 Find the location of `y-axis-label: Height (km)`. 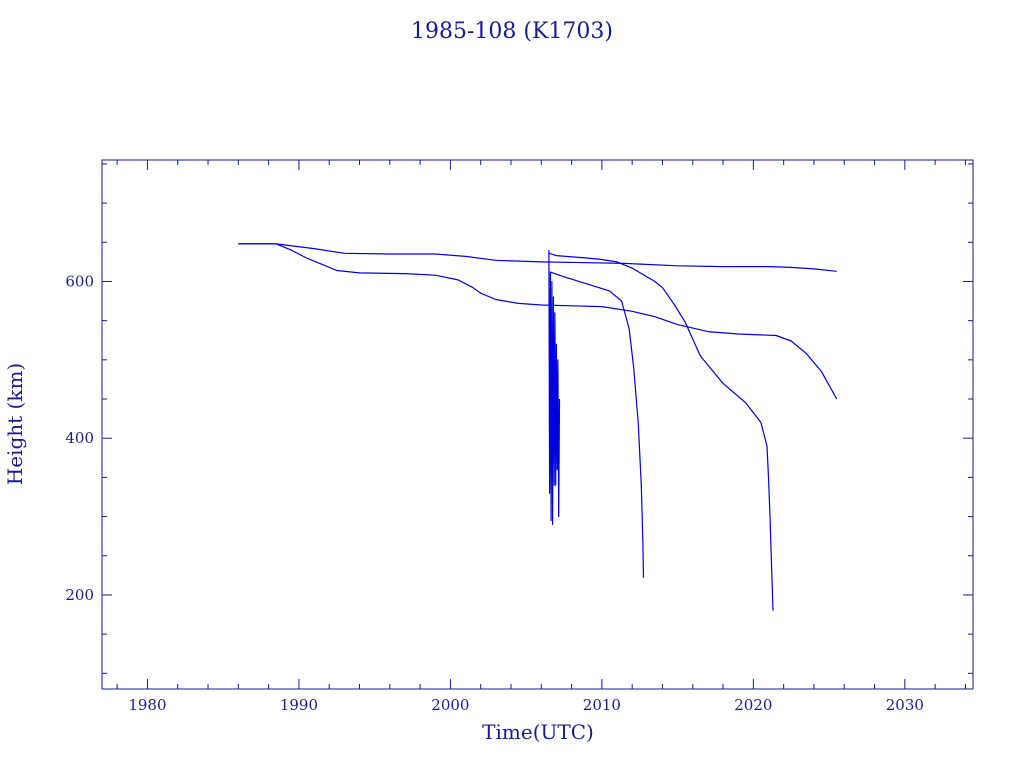

y-axis-label: Height (km) is located at coordinates (15, 424).